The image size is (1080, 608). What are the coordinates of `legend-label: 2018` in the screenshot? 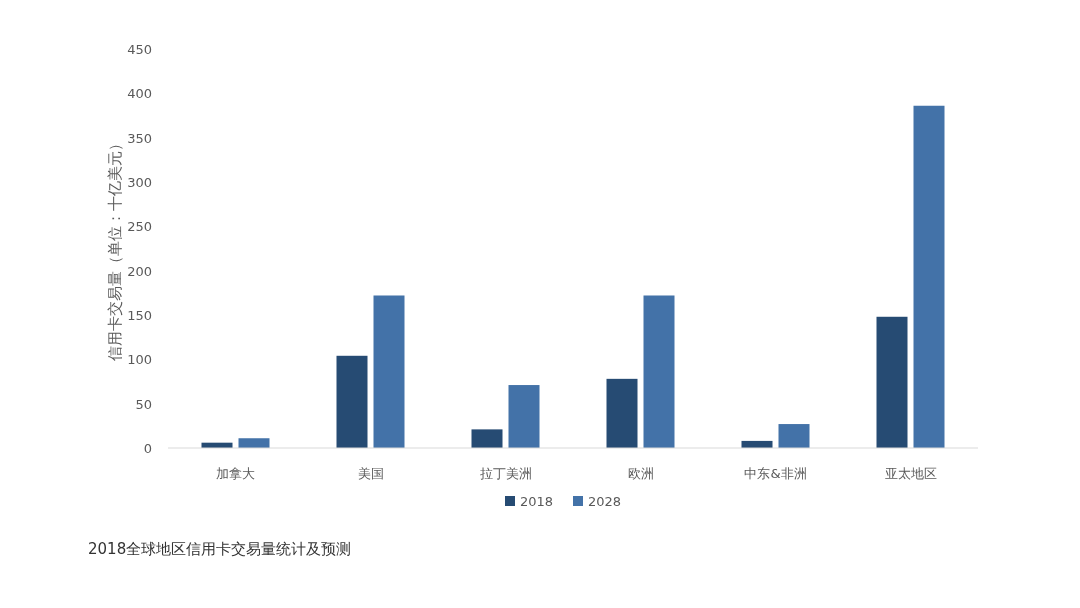 It's located at (537, 501).